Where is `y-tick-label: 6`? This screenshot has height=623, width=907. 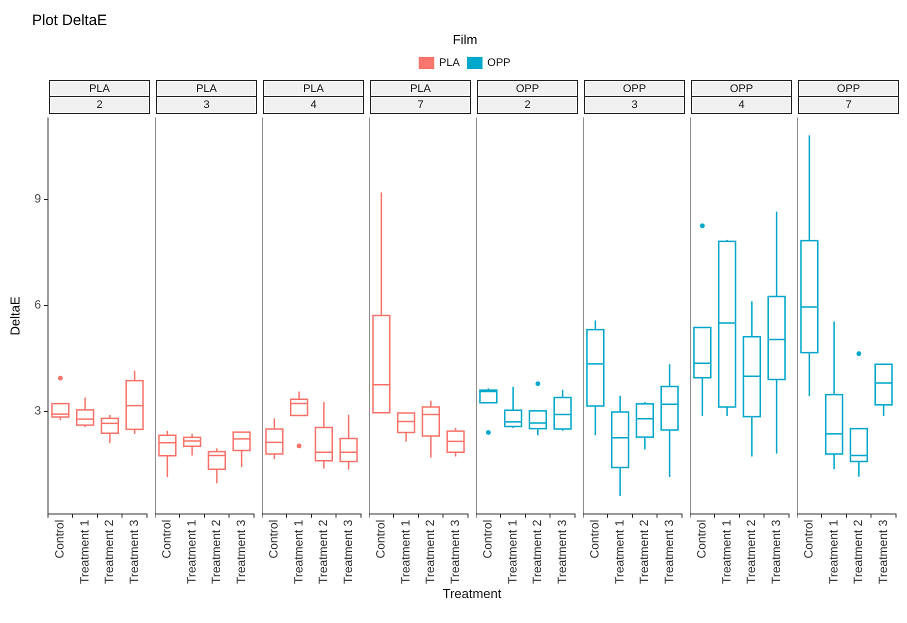
y-tick-label: 6 is located at coordinates (38, 305).